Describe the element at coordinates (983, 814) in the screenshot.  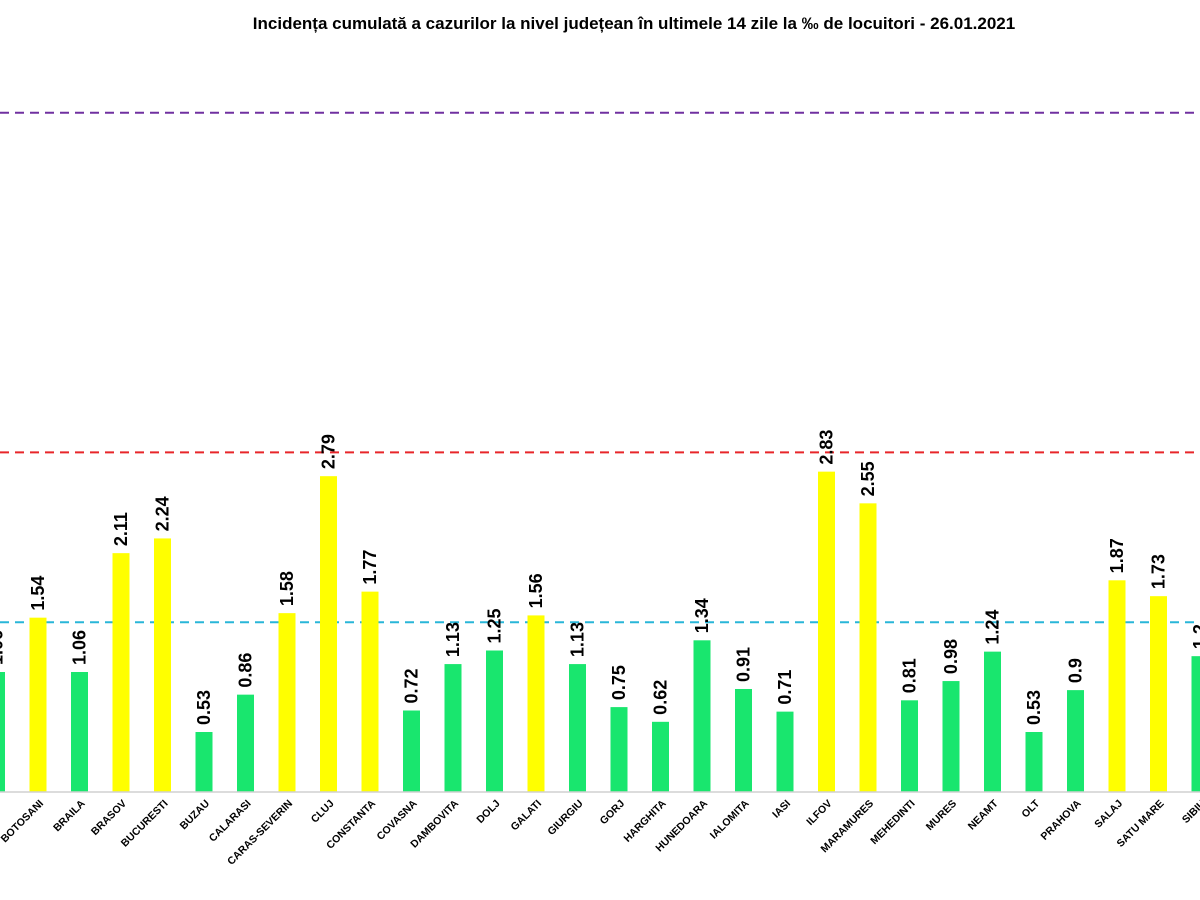
I see `category-label: NEAMT` at that location.